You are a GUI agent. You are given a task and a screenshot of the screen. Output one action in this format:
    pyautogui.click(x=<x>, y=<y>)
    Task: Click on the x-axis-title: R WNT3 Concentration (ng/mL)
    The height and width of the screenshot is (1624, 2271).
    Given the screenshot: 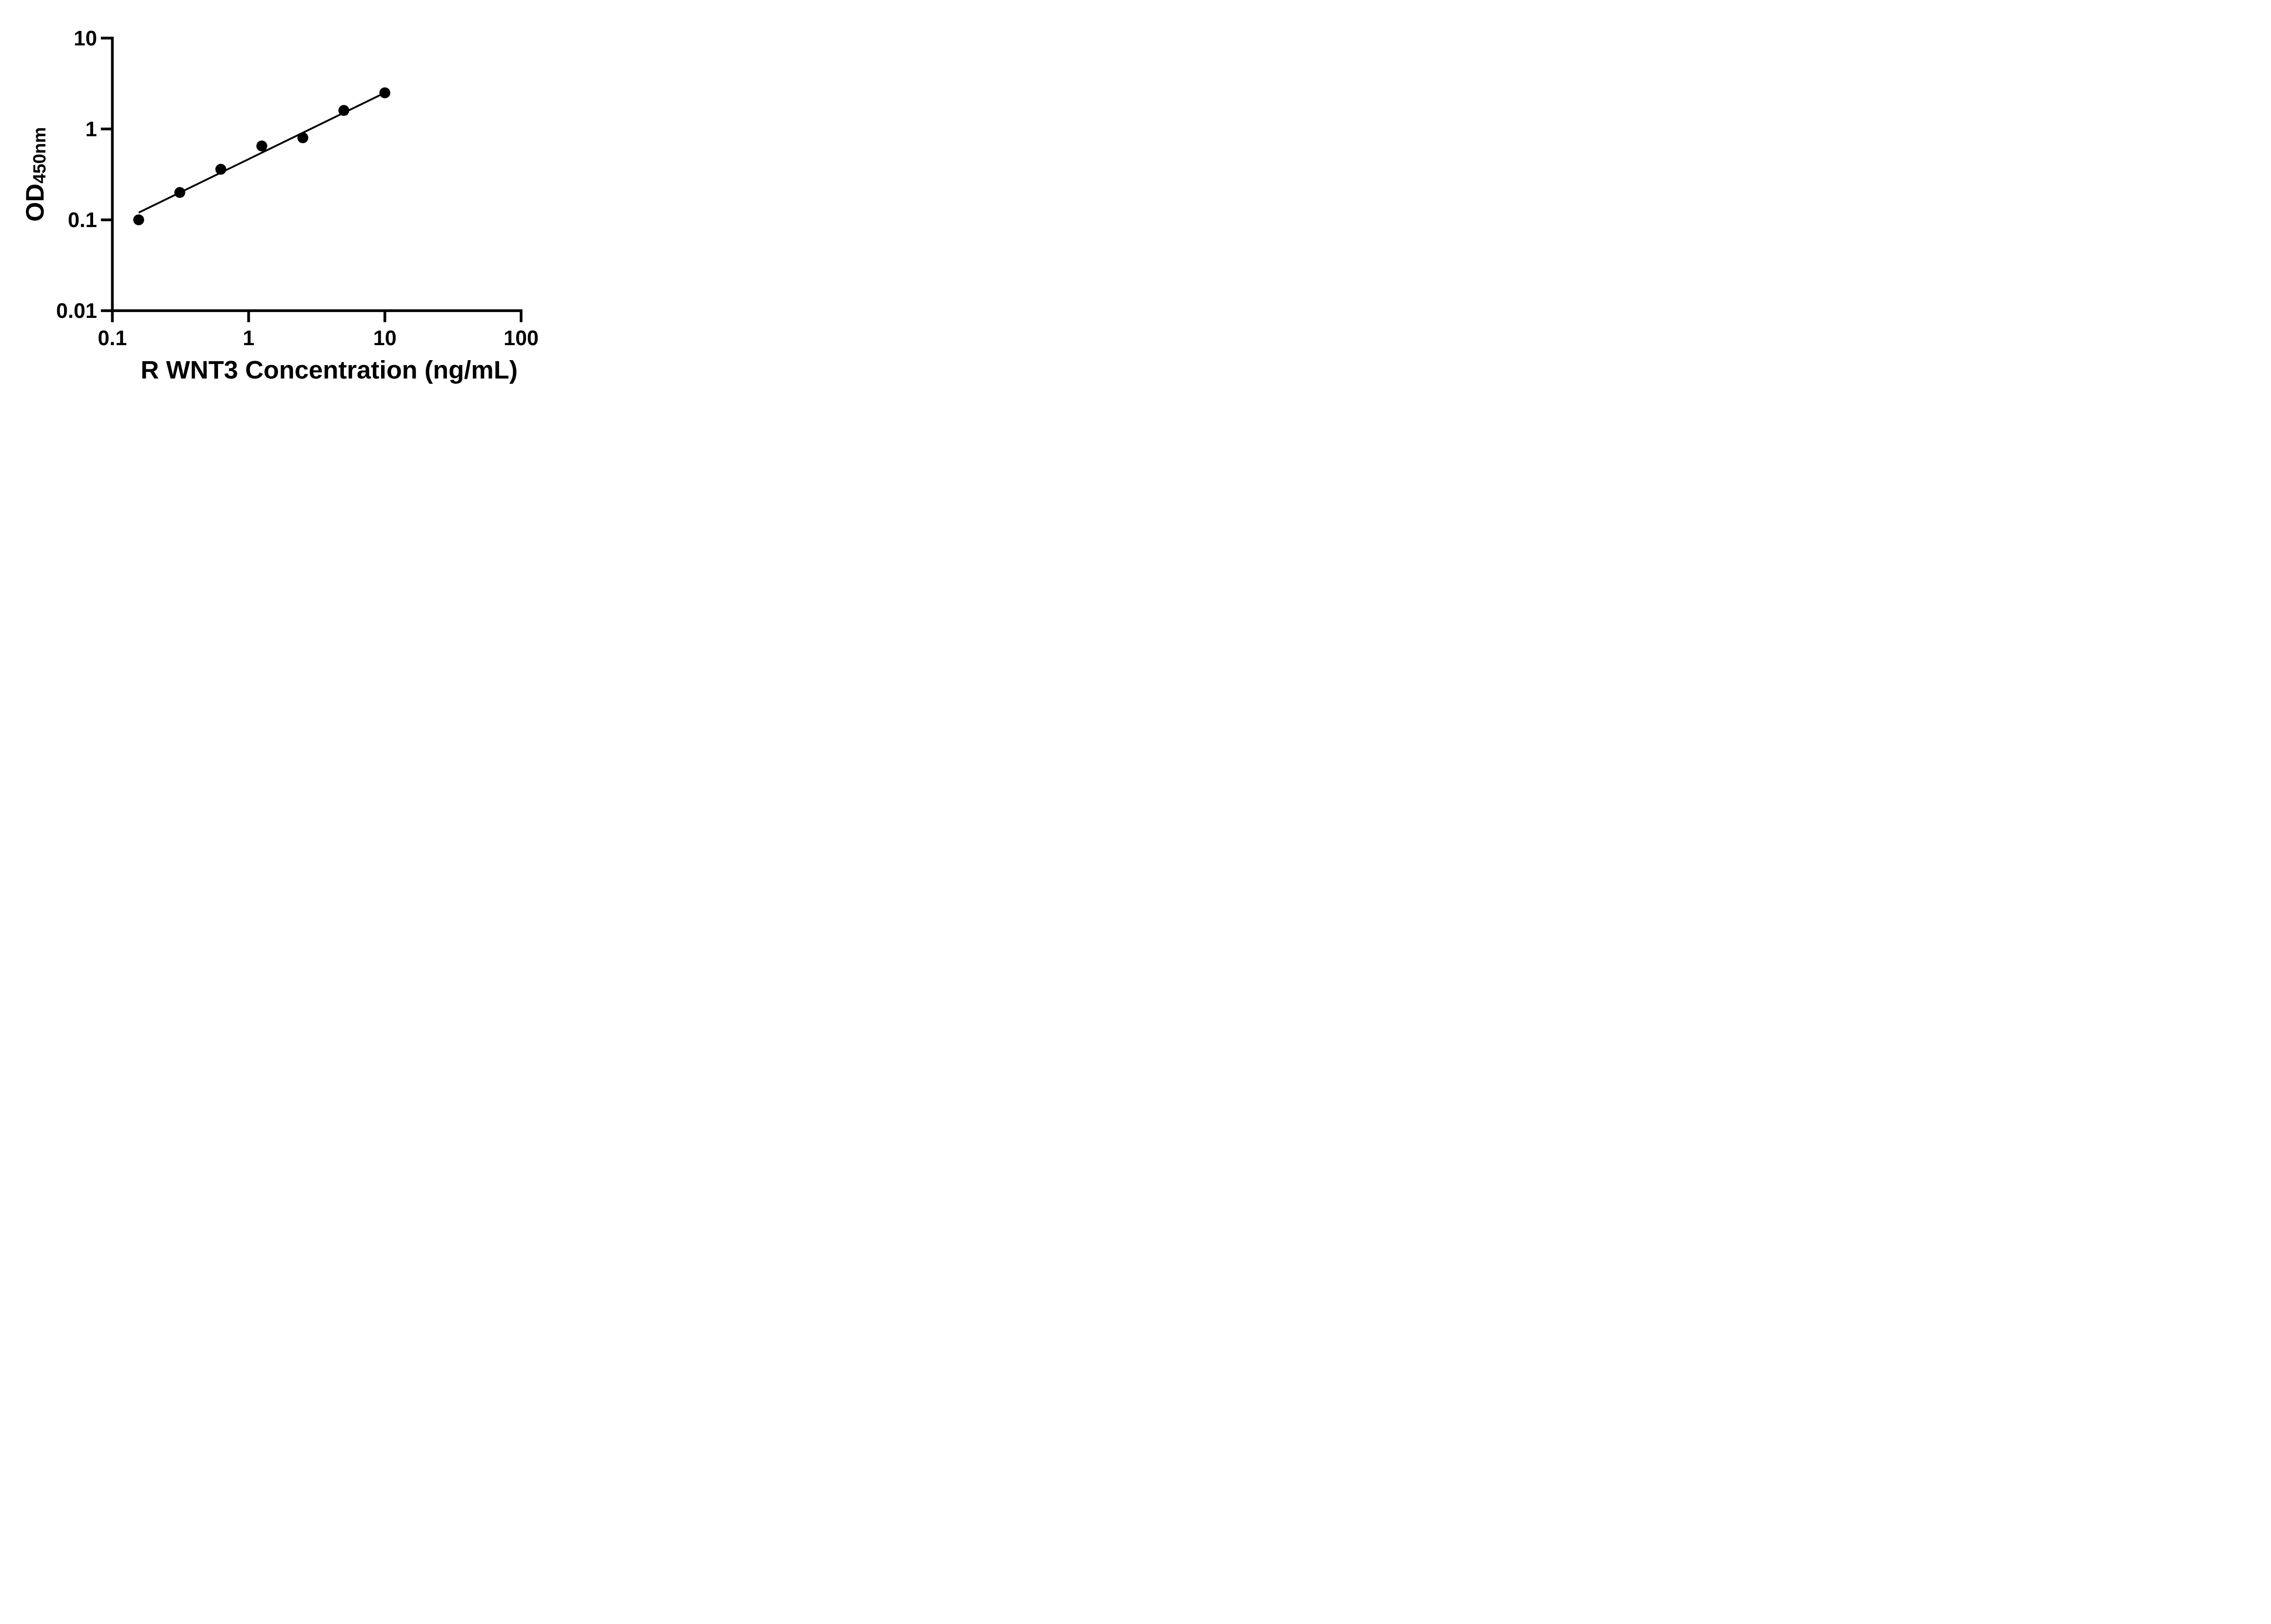 What is the action you would take?
    pyautogui.click(x=329, y=369)
    